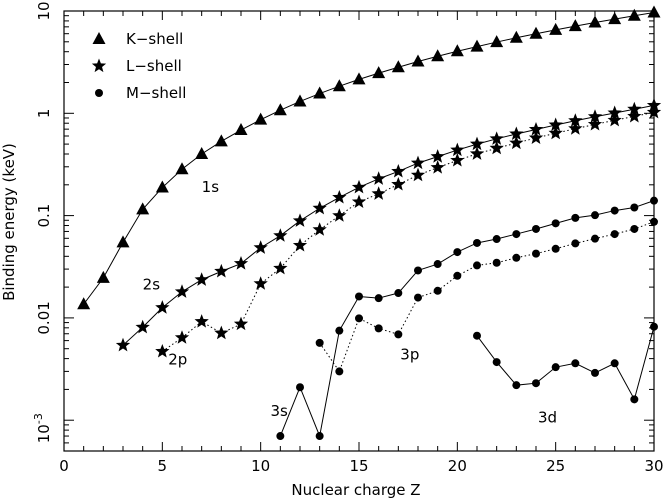 The image size is (665, 500). Describe the element at coordinates (44, 114) in the screenshot. I see `y-tick-label: 1` at that location.